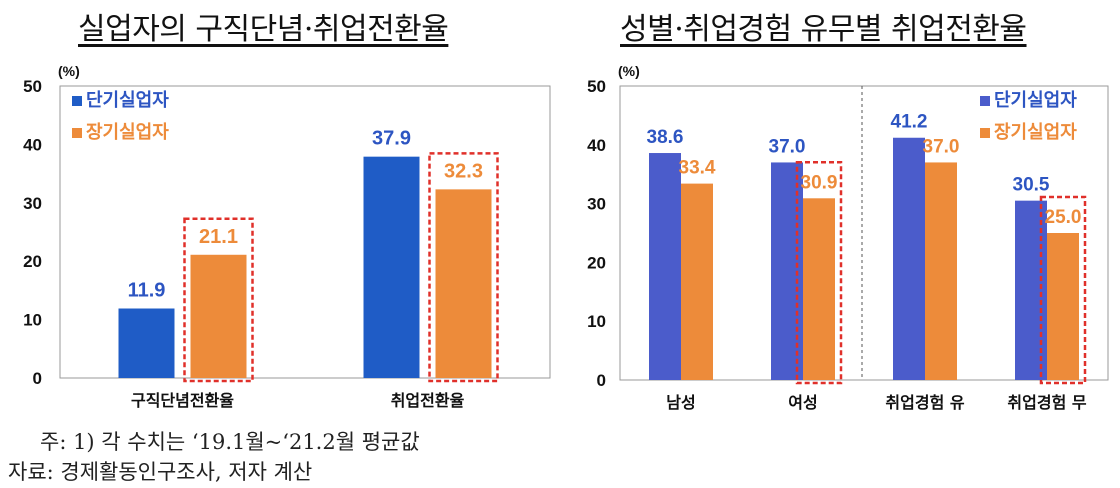 The width and height of the screenshot is (1120, 488). Describe the element at coordinates (1046, 402) in the screenshot. I see `right-category-label: 취업경험 무` at that location.